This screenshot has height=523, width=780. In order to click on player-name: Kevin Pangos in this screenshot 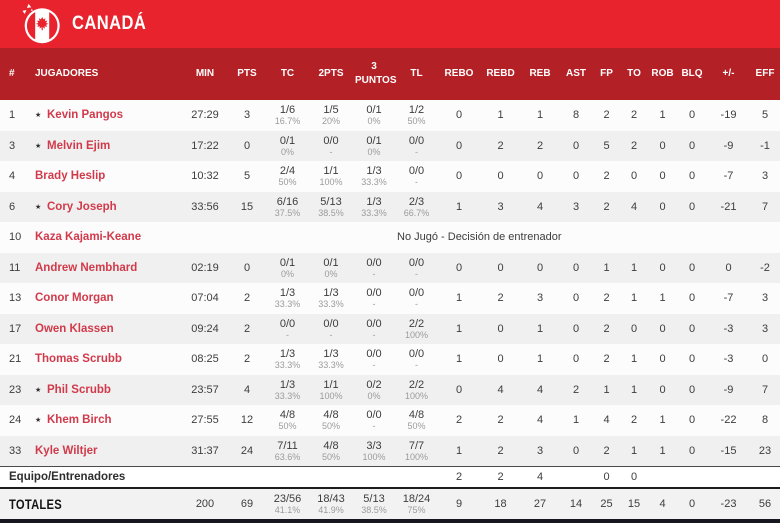, I will do `click(85, 115)`.